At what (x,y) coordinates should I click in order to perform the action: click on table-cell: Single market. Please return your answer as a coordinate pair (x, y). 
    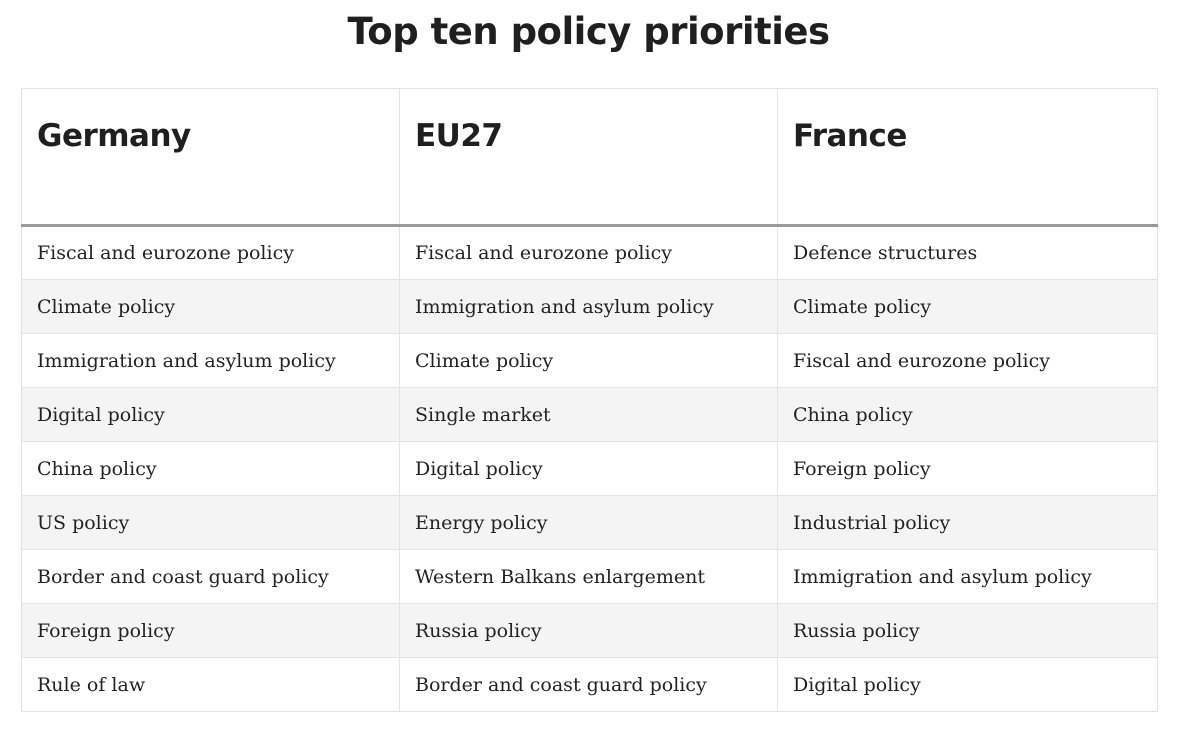
    Looking at the image, I should click on (588, 414).